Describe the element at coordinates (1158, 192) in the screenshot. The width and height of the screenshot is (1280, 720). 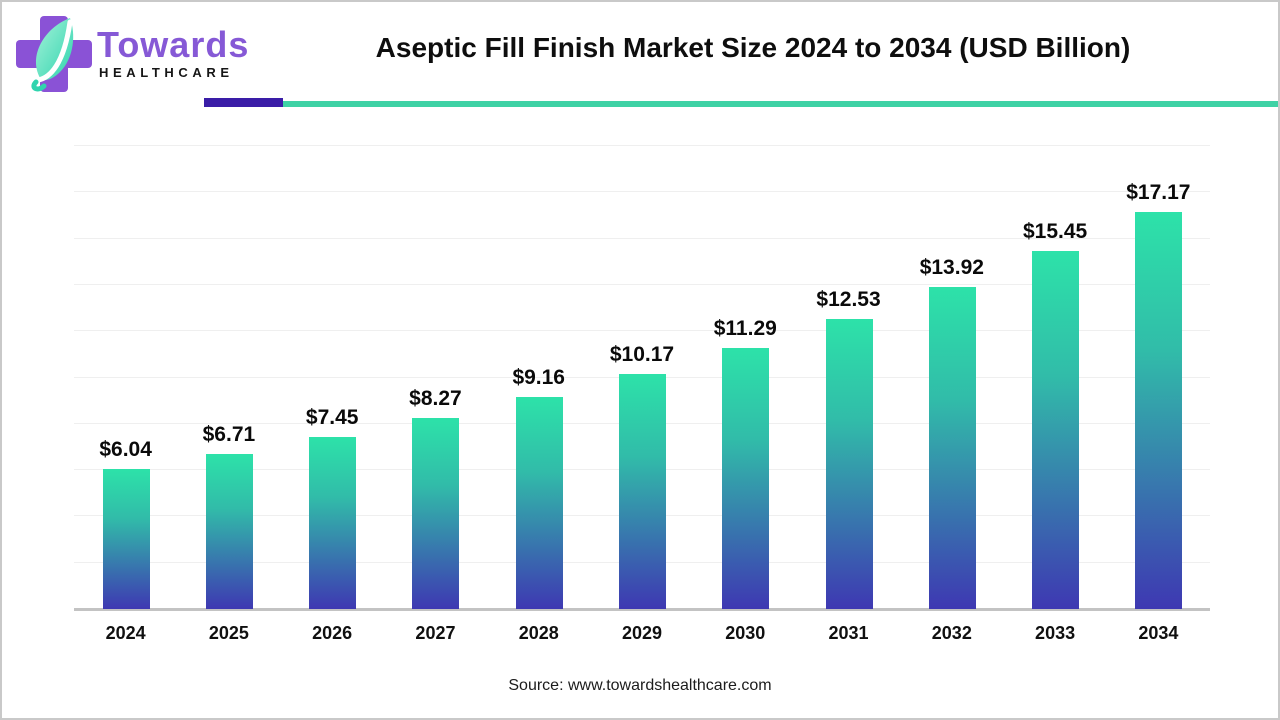
I see `bar-value-label: $17.17` at that location.